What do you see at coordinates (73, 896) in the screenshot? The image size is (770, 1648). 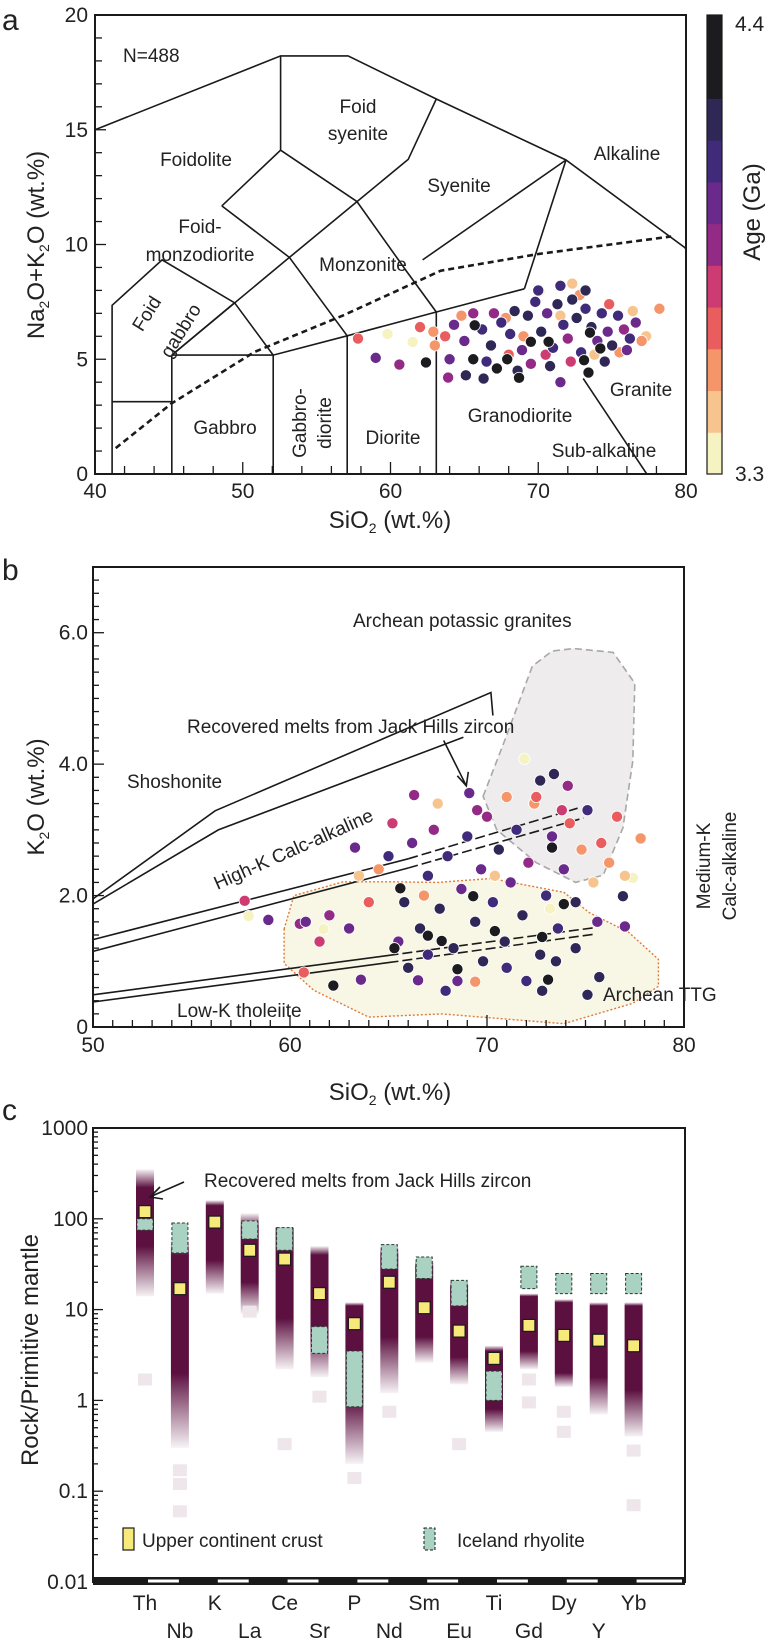 I see `y-tick-label: 2.0` at bounding box center [73, 896].